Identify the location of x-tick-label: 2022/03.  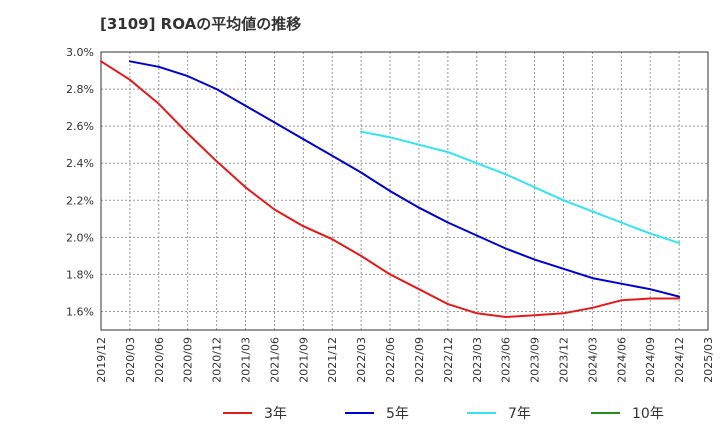
(361, 360).